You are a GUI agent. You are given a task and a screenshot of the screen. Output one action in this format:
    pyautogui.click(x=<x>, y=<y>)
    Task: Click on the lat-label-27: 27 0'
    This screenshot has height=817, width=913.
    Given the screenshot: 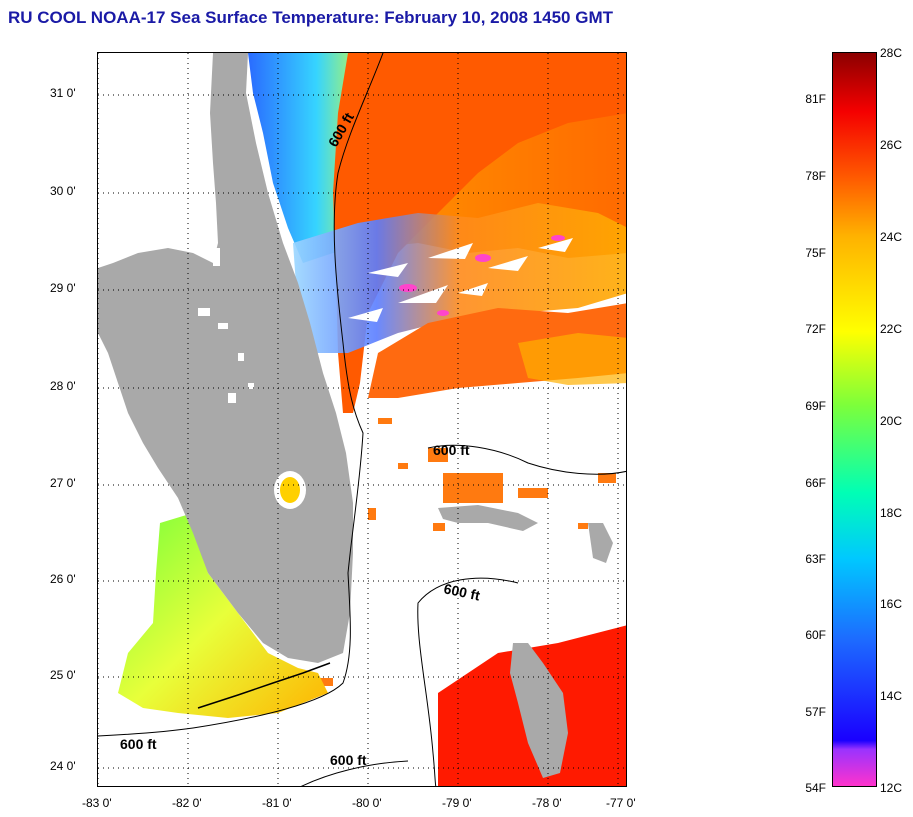 What is the action you would take?
    pyautogui.click(x=63, y=483)
    